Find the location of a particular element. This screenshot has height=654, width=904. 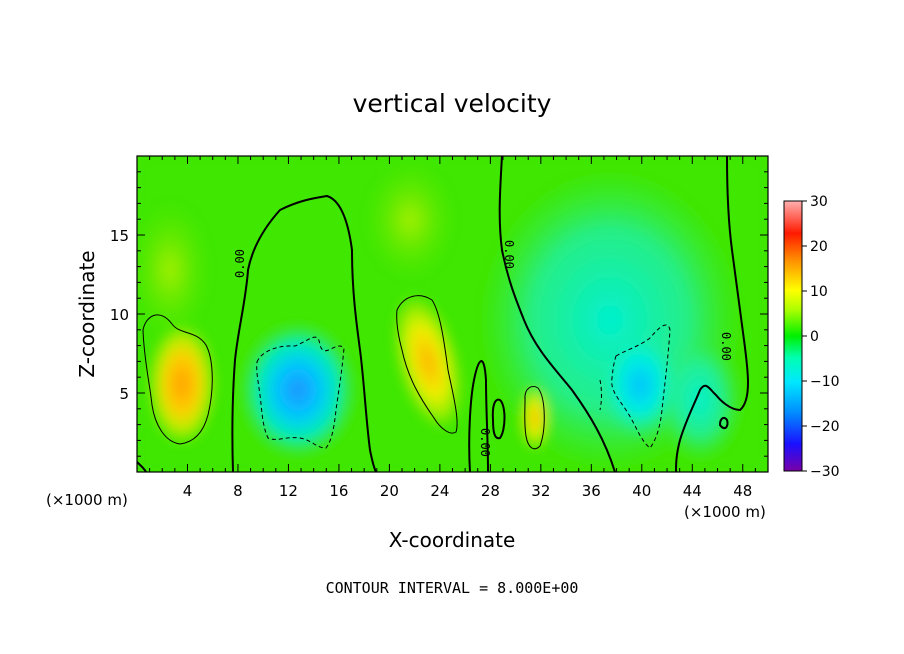

y-tick-label: 15 is located at coordinates (119, 236).